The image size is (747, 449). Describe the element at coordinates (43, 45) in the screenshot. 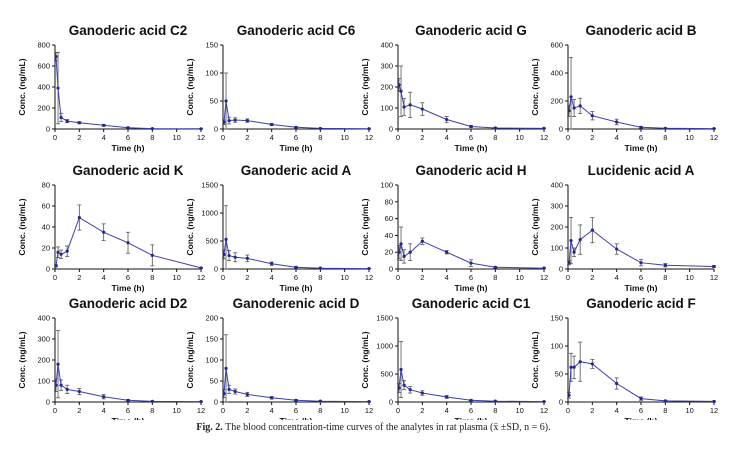

I see `y-tick-label: 800` at that location.